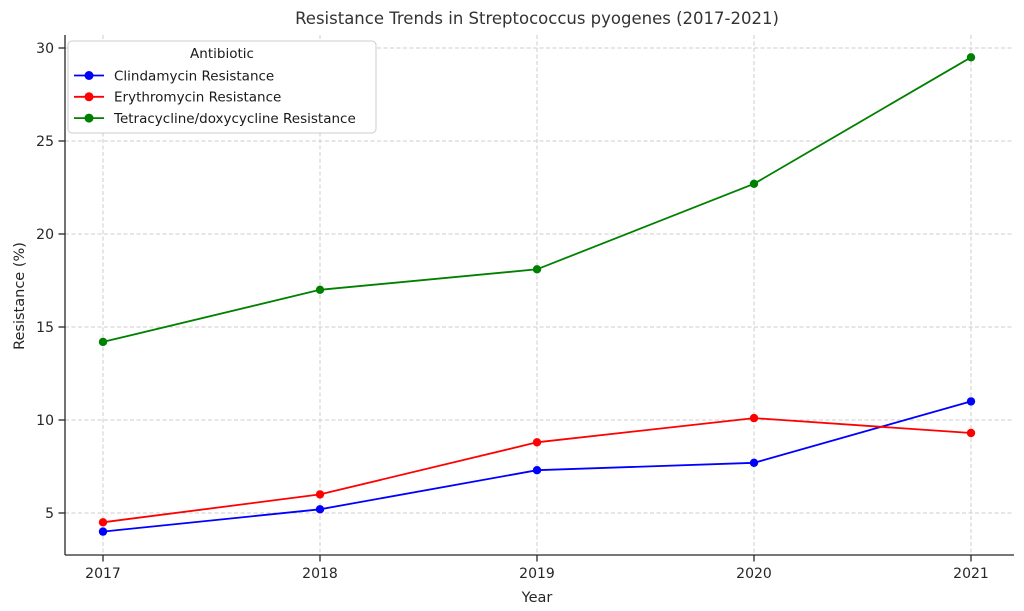  Describe the element at coordinates (222, 54) in the screenshot. I see `legend-title: Antibiotic` at that location.